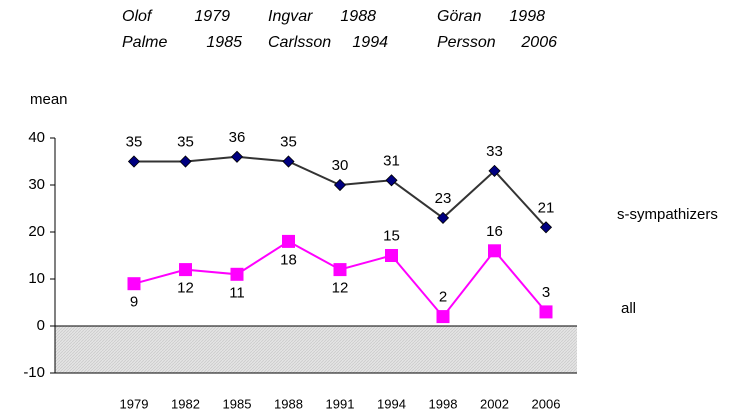  Describe the element at coordinates (316, 349) in the screenshot. I see `negative-region` at that location.